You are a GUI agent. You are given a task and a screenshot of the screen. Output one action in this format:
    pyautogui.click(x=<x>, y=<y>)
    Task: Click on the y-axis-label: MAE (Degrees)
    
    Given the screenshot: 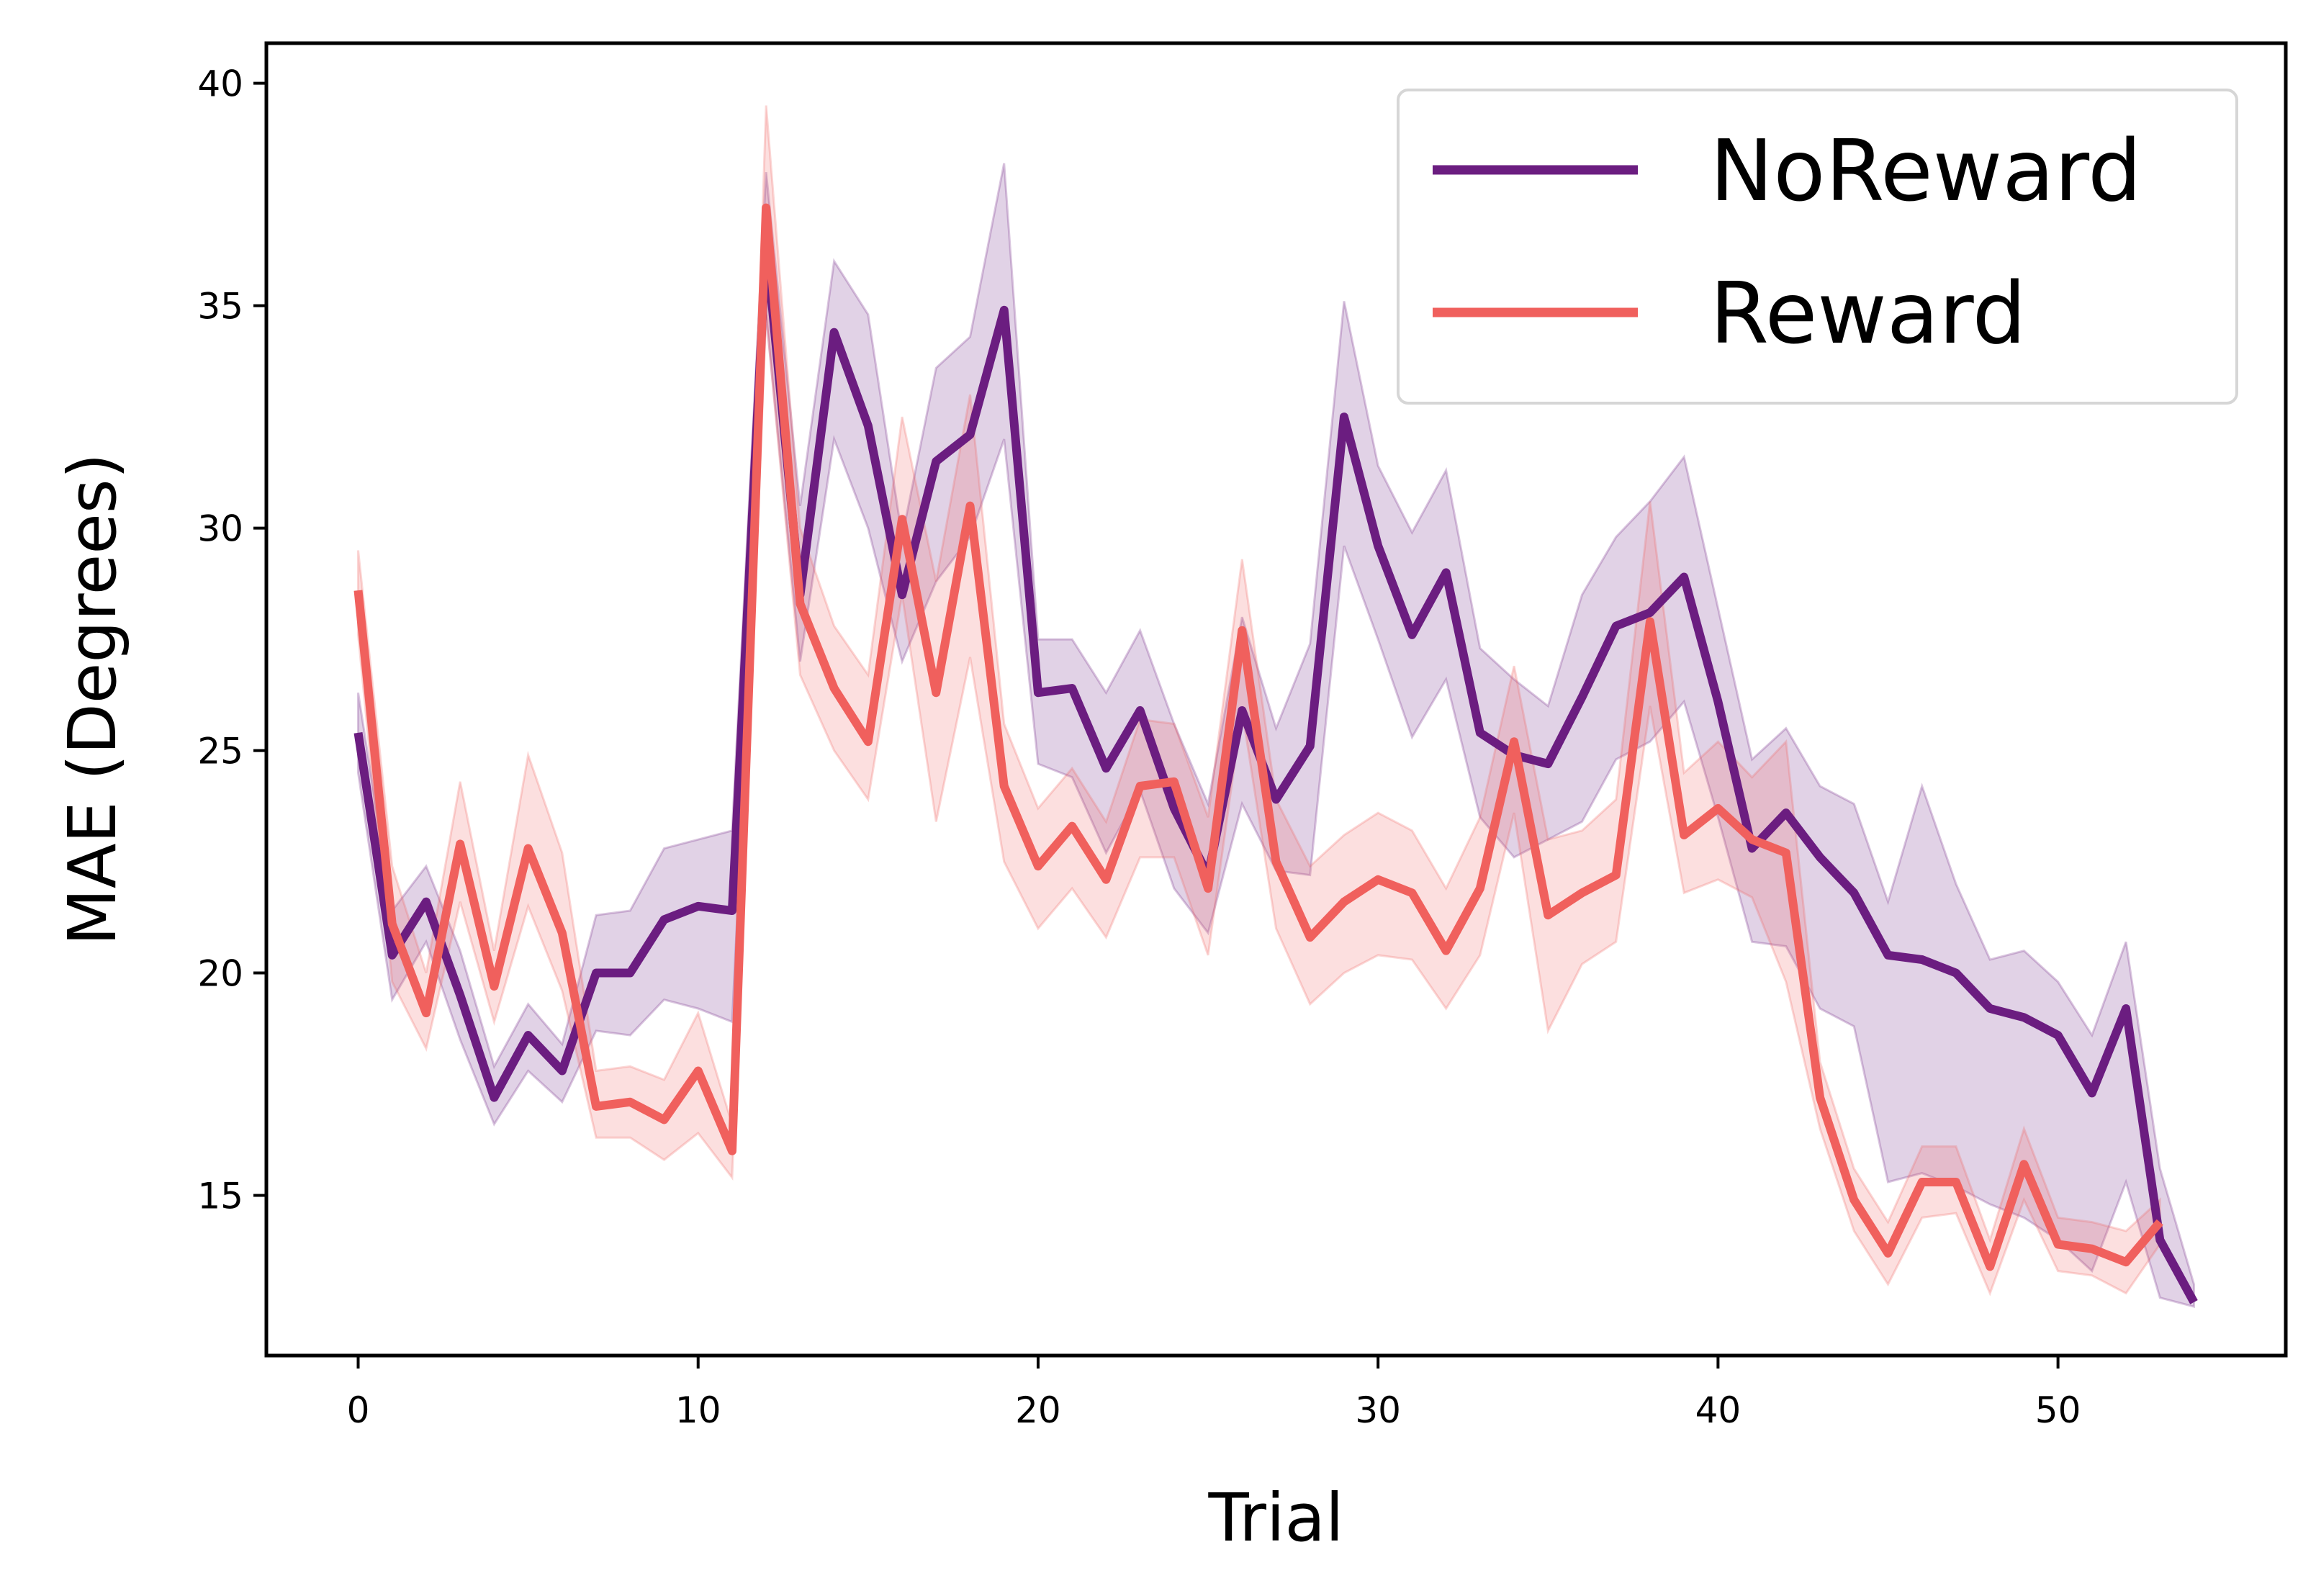 What is the action you would take?
    pyautogui.click(x=92, y=699)
    